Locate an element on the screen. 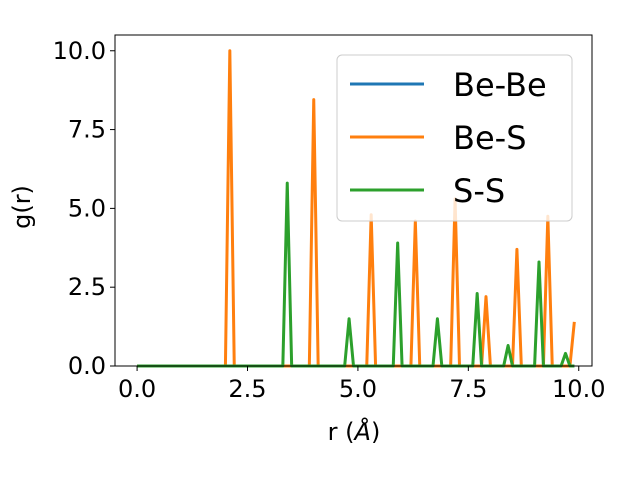  x-tick-label: 10.0 is located at coordinates (578, 389).